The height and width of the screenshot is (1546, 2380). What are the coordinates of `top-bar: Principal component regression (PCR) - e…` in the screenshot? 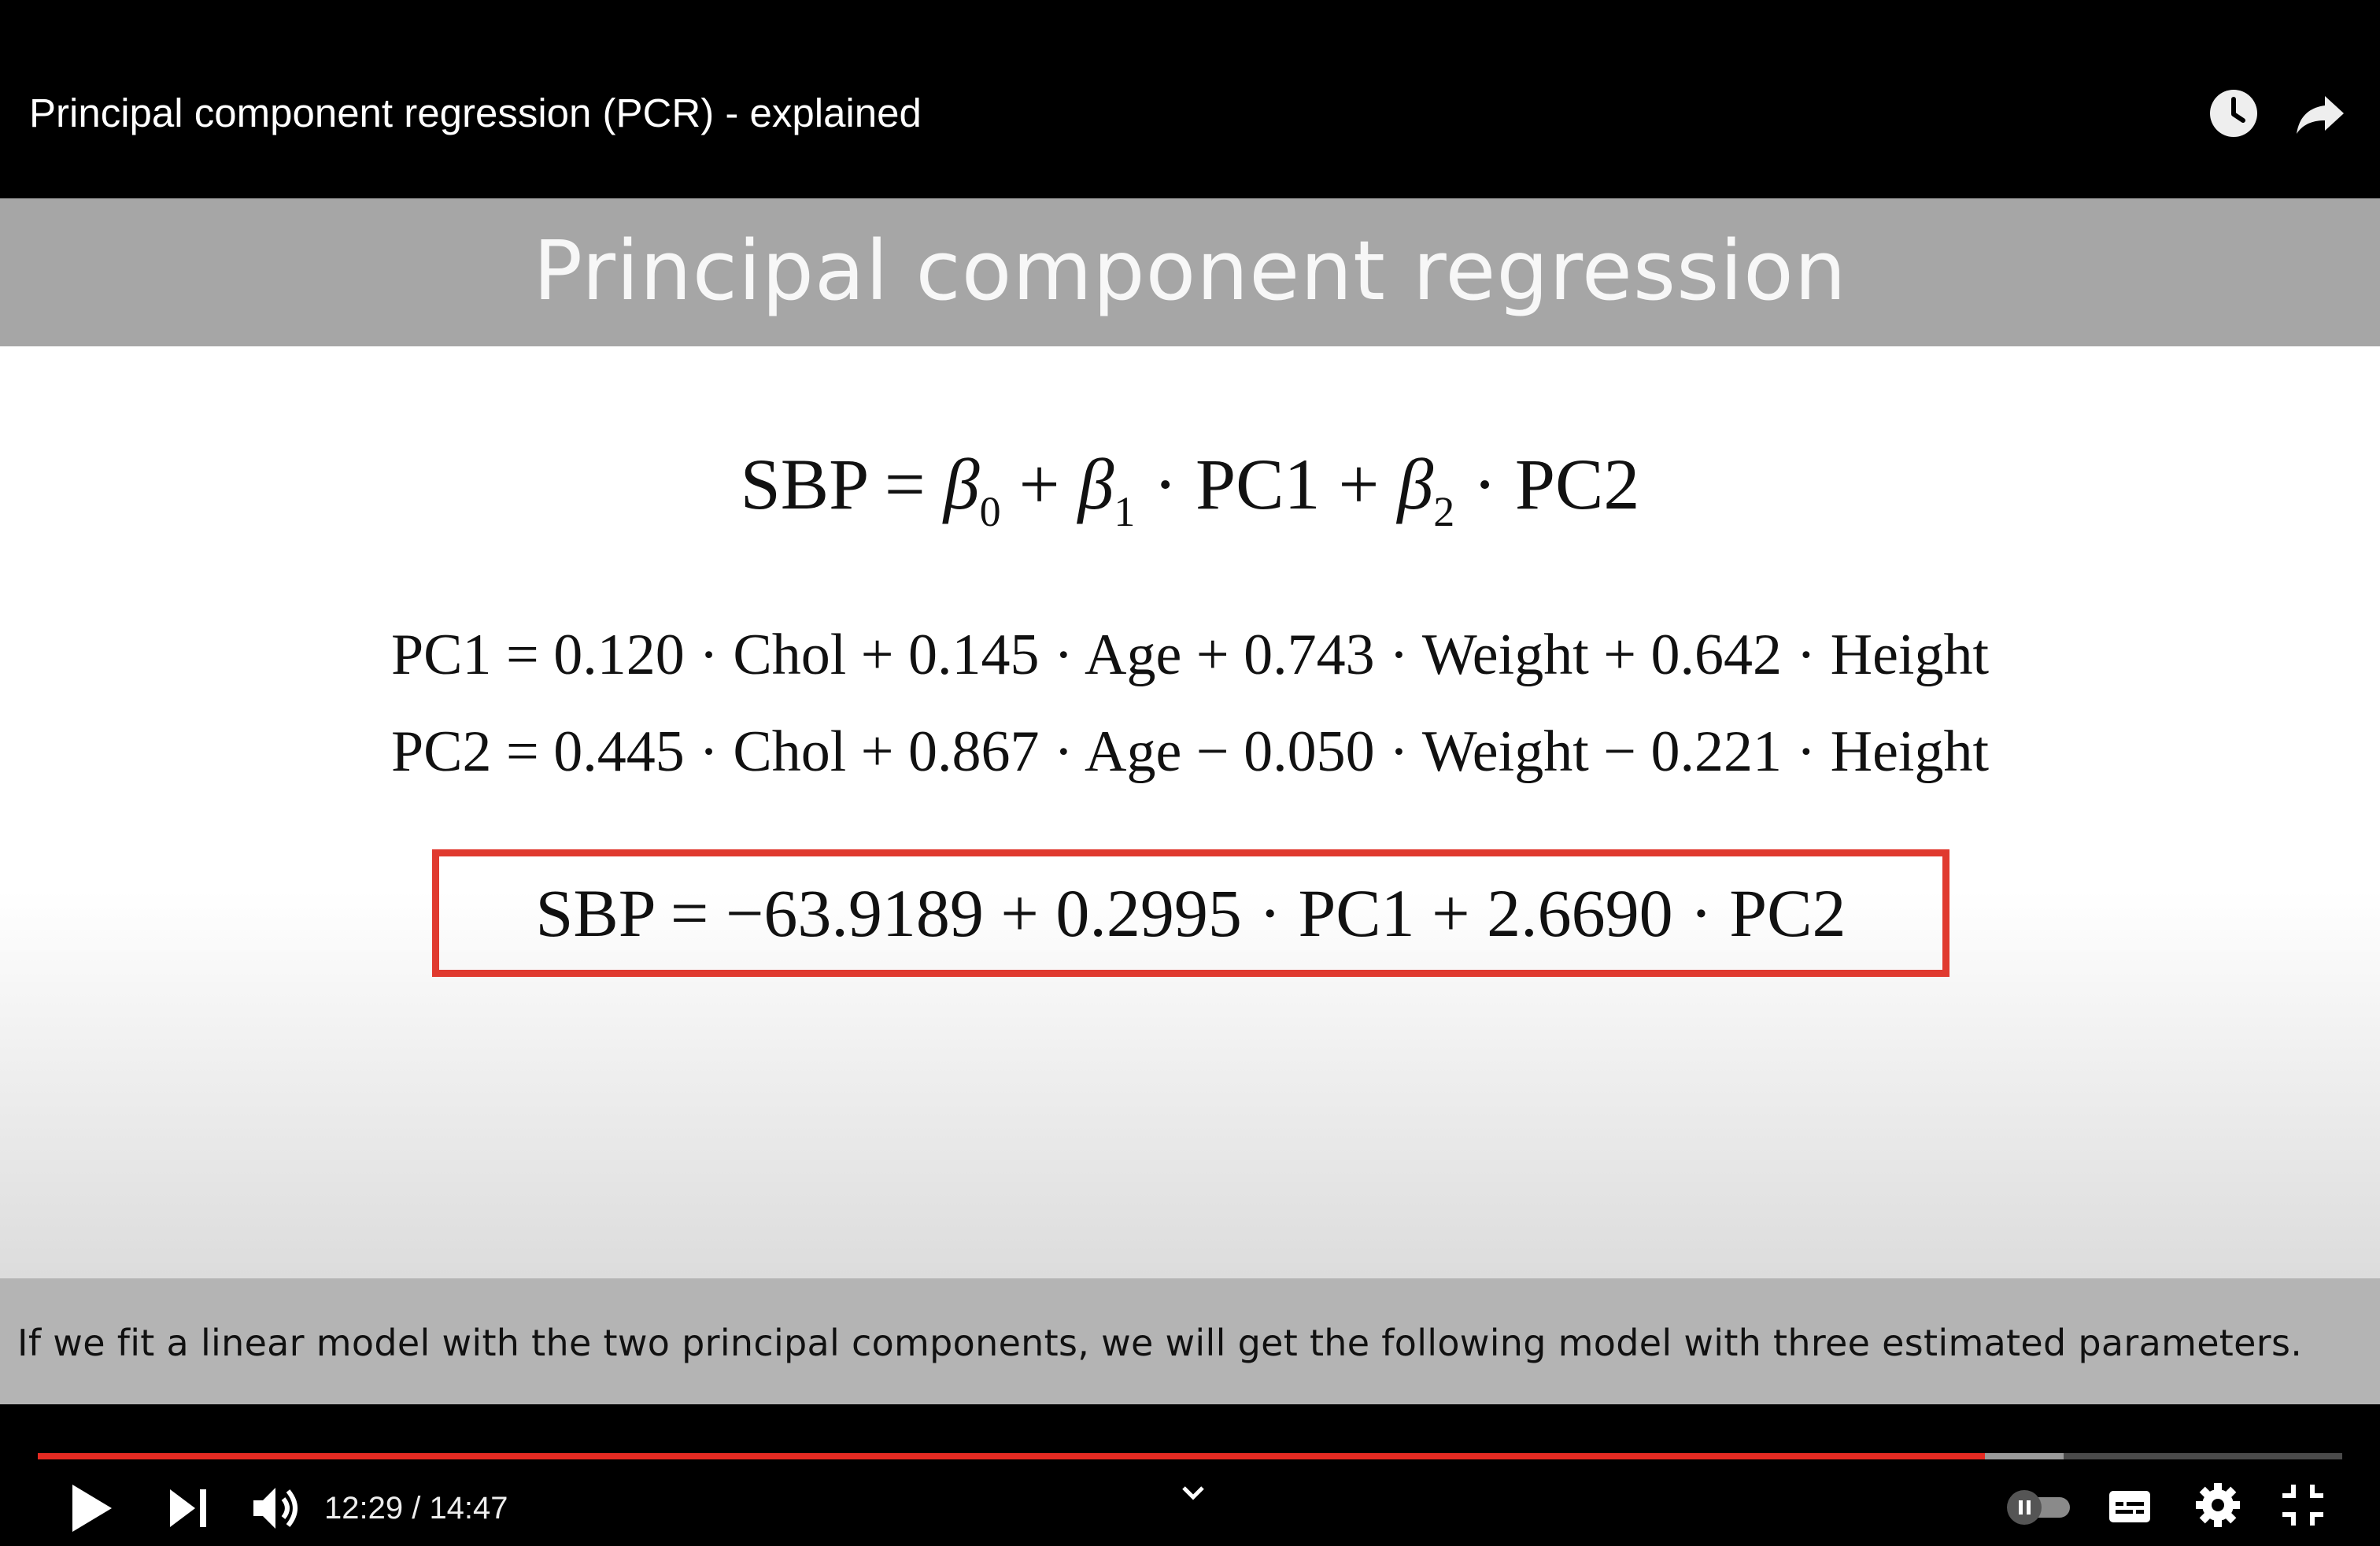 It's located at (1190, 99).